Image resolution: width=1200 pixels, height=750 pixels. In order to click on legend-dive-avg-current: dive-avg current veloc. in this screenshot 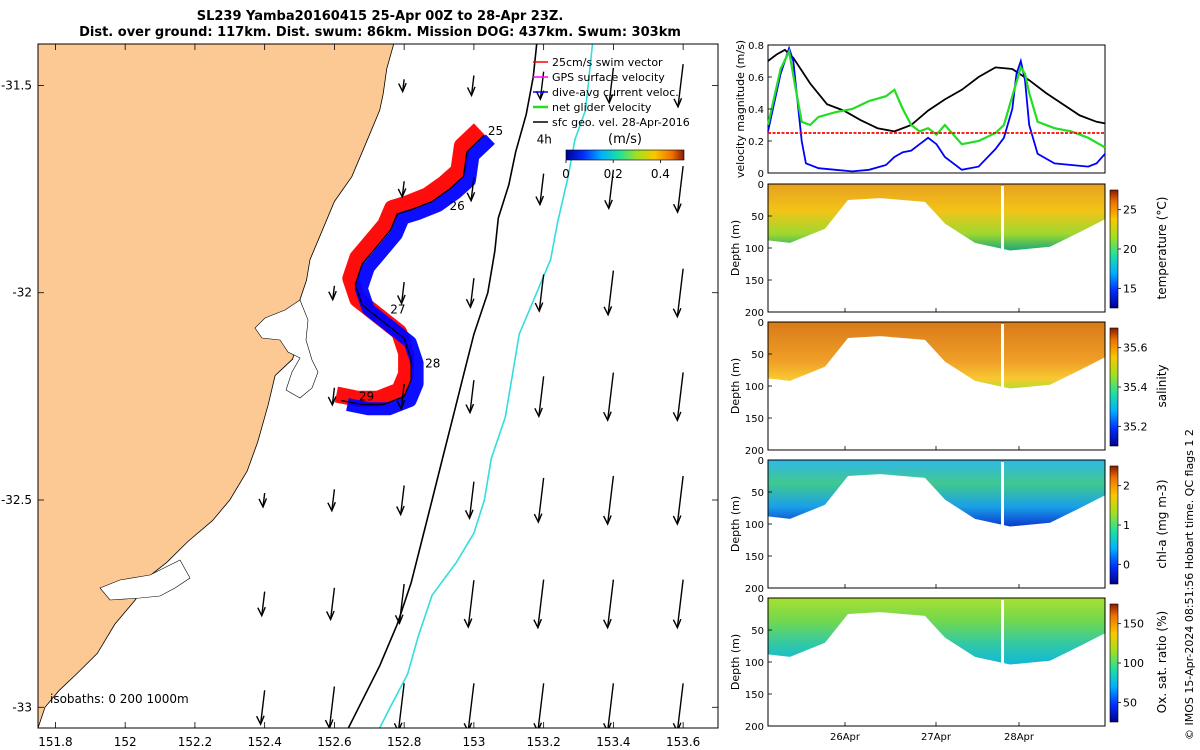, I will do `click(606, 92)`.